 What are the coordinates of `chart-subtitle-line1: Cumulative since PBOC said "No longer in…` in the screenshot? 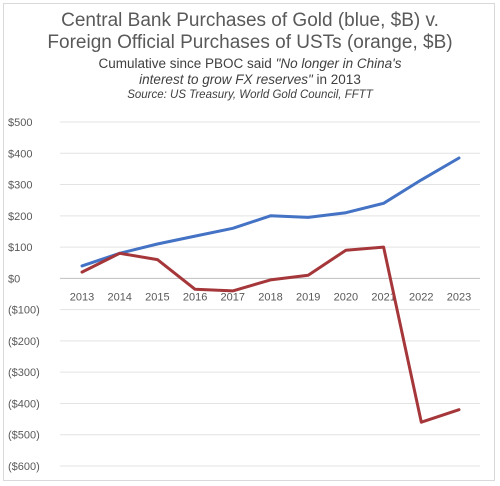 It's located at (250, 64).